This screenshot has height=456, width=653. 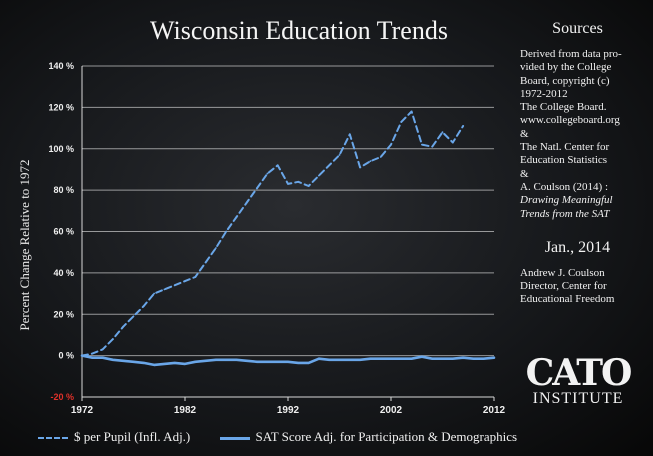 I want to click on logo-wordmark: CATO, so click(x=579, y=373).